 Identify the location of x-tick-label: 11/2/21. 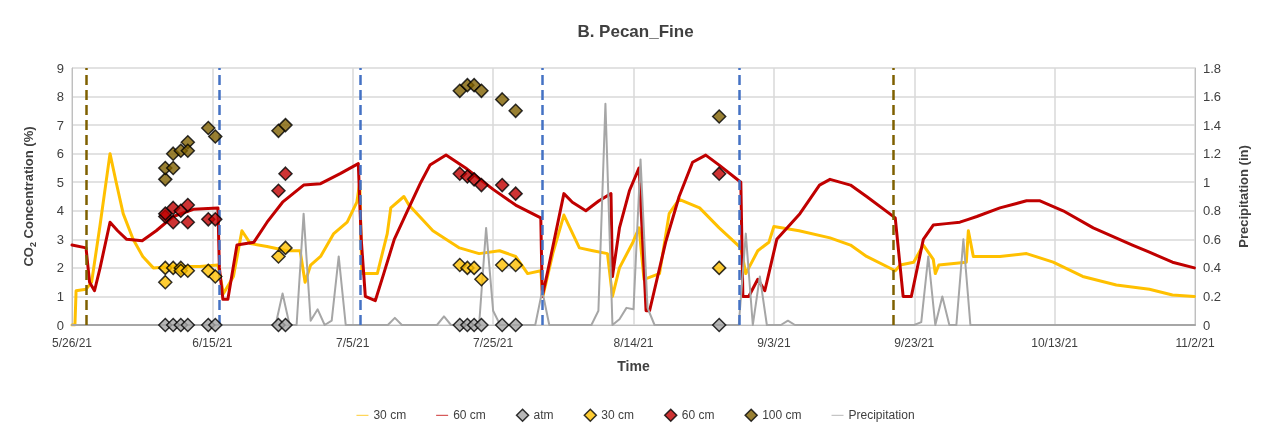
(1195, 343).